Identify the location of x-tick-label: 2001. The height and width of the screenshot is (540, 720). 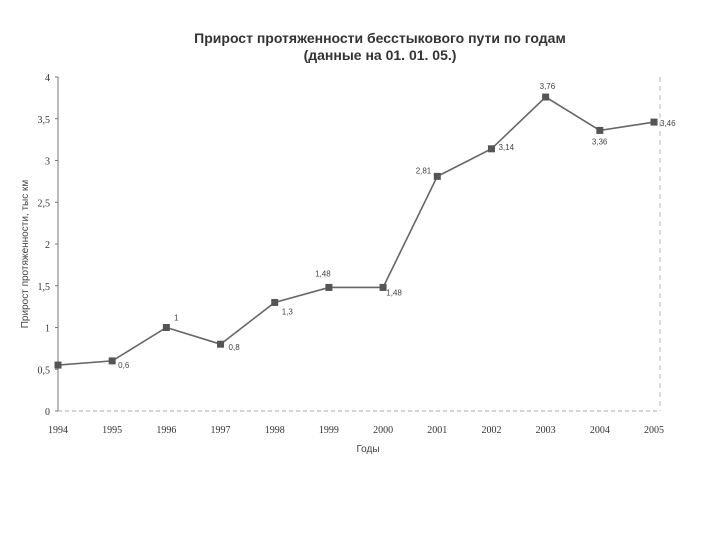
(437, 430).